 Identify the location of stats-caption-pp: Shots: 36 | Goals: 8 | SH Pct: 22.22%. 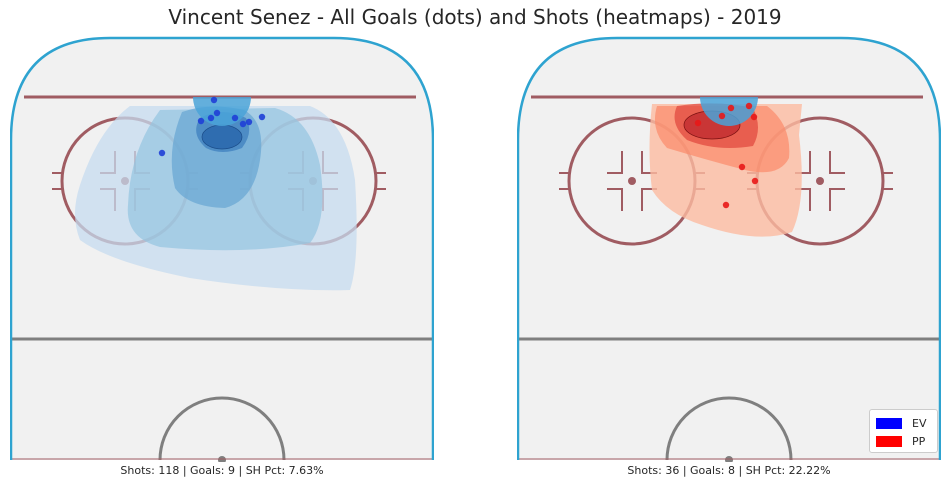
(729, 470).